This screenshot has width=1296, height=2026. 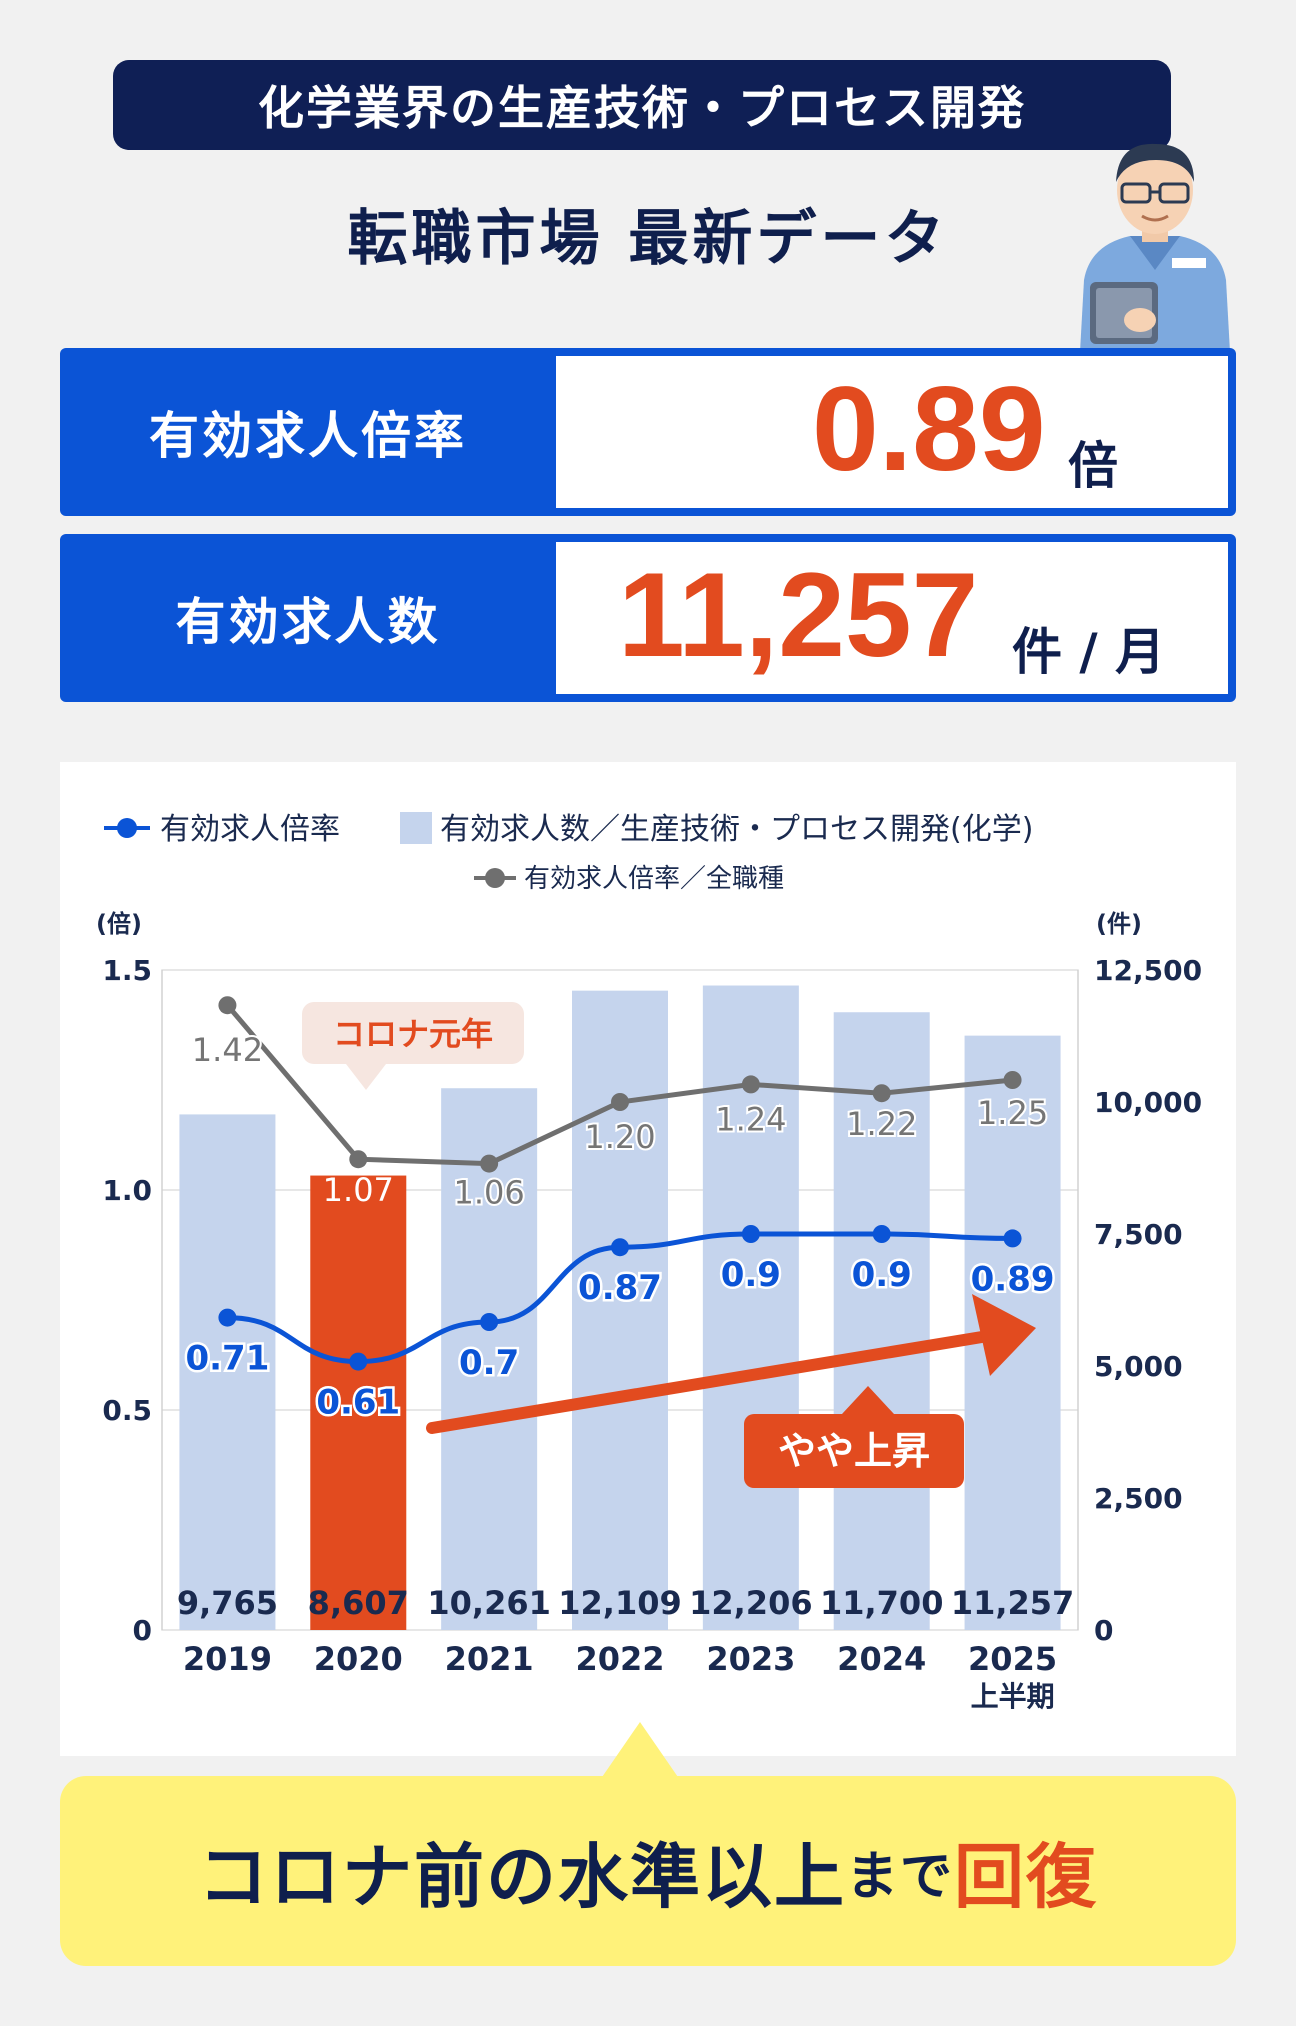 I want to click on stat-label-ratio: 有効求人倍率, so click(x=308, y=436).